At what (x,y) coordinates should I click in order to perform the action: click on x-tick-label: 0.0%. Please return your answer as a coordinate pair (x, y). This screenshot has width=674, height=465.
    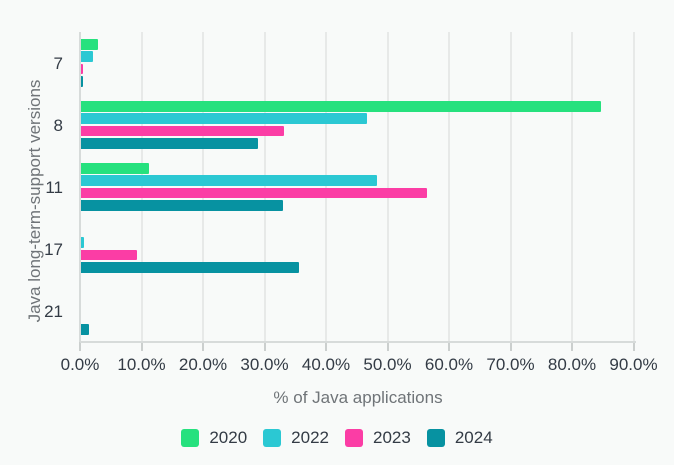
    Looking at the image, I should click on (80, 364).